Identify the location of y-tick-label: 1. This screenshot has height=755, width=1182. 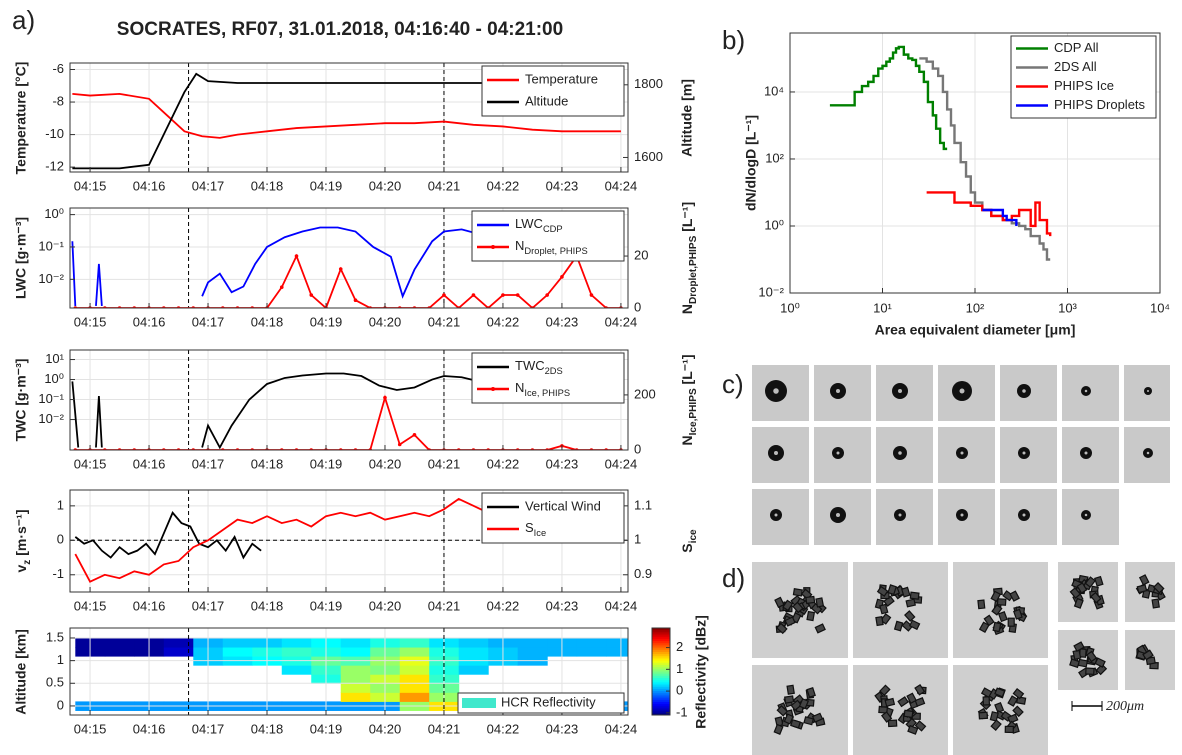
(60, 659).